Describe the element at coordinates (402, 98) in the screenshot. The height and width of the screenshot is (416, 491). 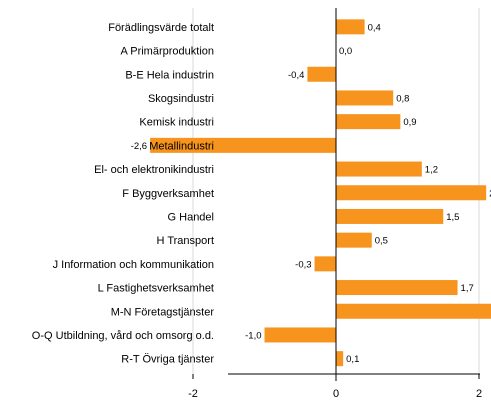
I see `value-label: 0,8` at that location.